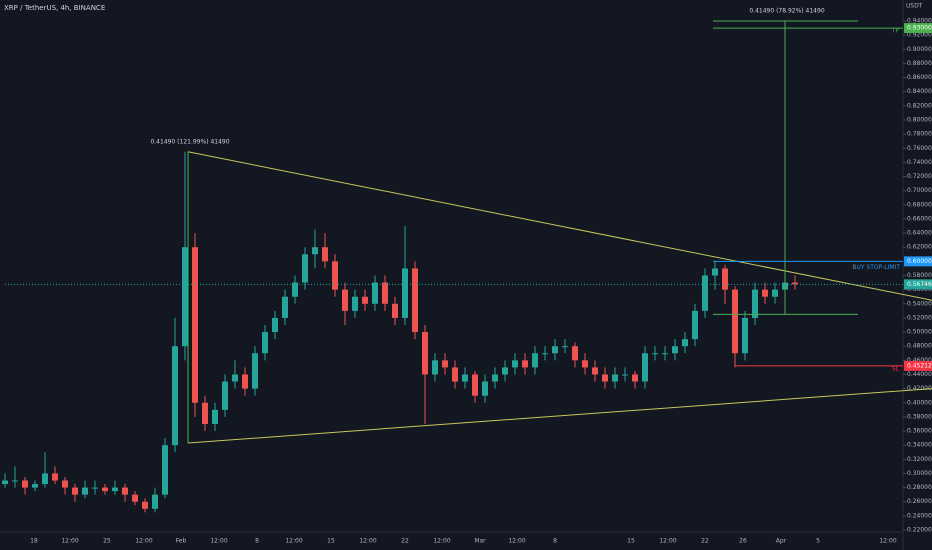 Image resolution: width=932 pixels, height=550 pixels. What do you see at coordinates (919, 105) in the screenshot?
I see `y-tick-label: 0.82000` at bounding box center [919, 105].